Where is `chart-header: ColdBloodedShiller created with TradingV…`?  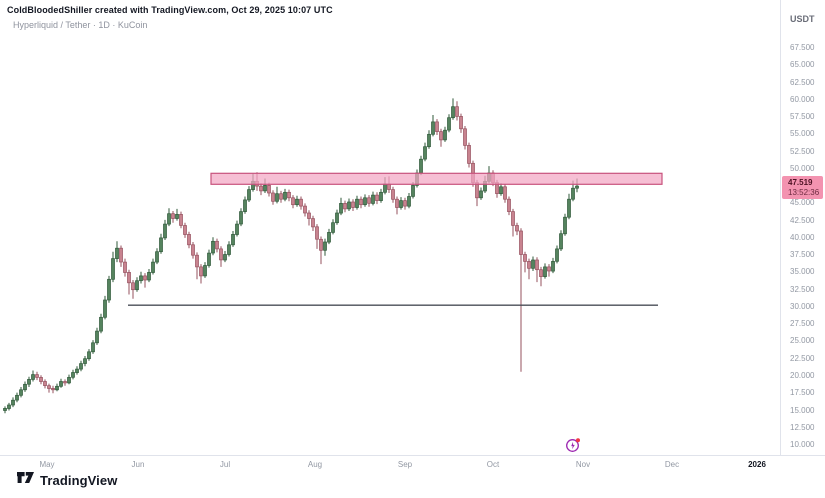 chart-header: ColdBloodedShiller created with TradingV… is located at coordinates (170, 17).